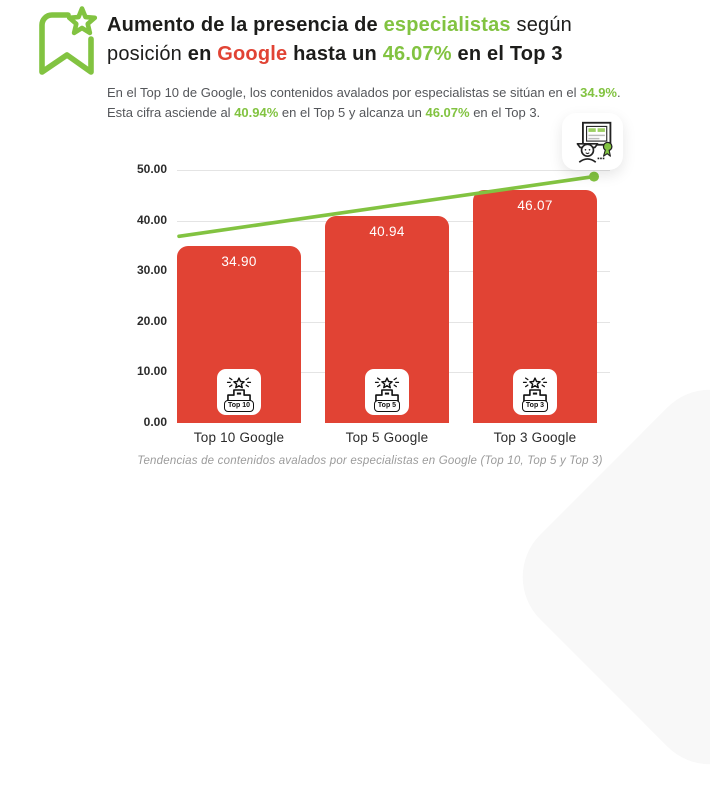 This screenshot has height=789, width=710. Describe the element at coordinates (151, 371) in the screenshot. I see `y-axis-tick-label: 10.00` at that location.